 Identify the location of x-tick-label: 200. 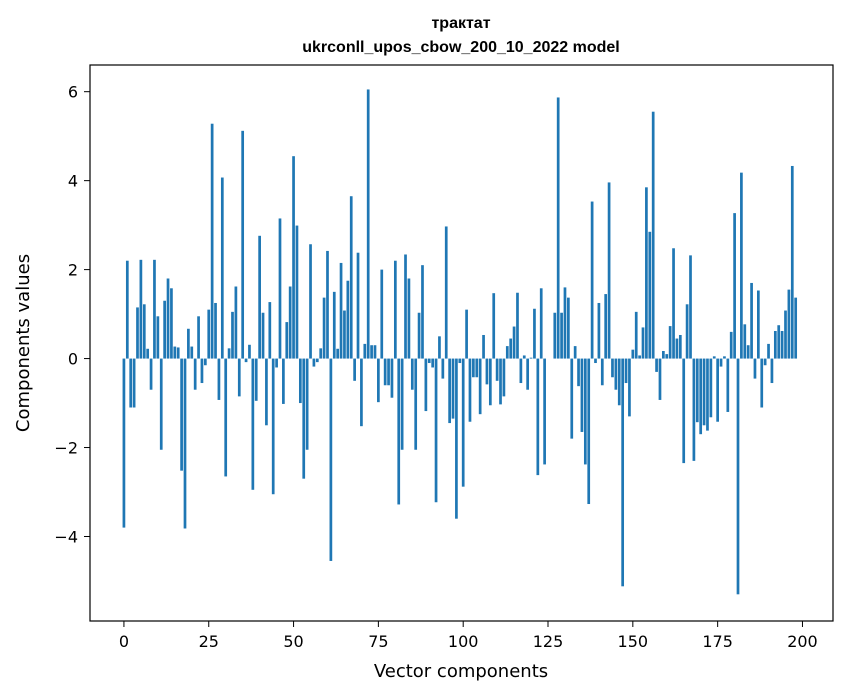
(802, 641).